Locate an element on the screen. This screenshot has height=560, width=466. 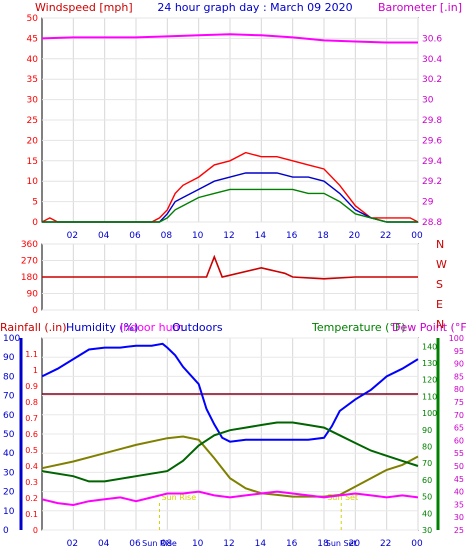
wind-panel-hour-tick-label: 02 is located at coordinates (72, 236).